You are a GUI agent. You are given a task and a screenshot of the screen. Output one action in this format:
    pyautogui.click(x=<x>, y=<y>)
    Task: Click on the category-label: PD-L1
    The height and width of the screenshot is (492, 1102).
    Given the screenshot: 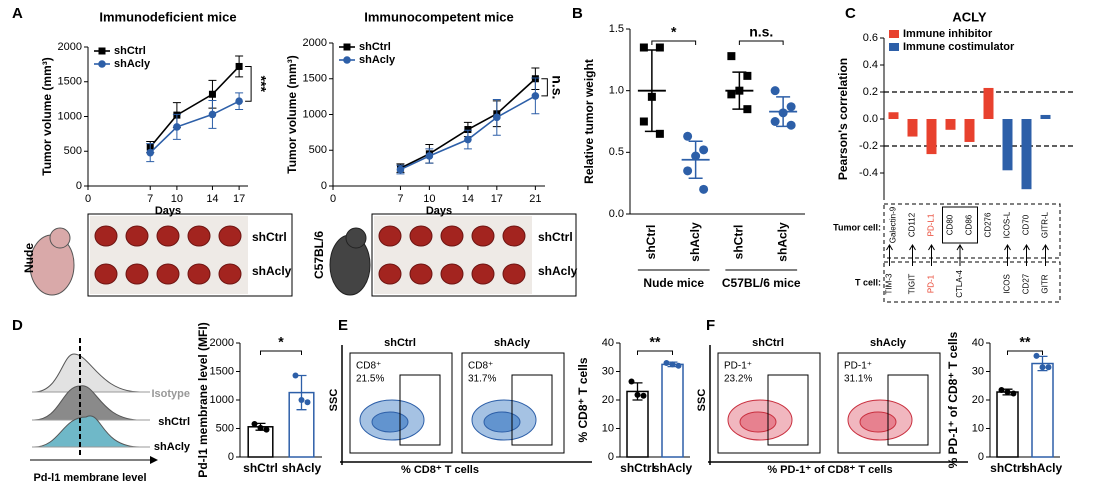 What is the action you would take?
    pyautogui.click(x=931, y=224)
    